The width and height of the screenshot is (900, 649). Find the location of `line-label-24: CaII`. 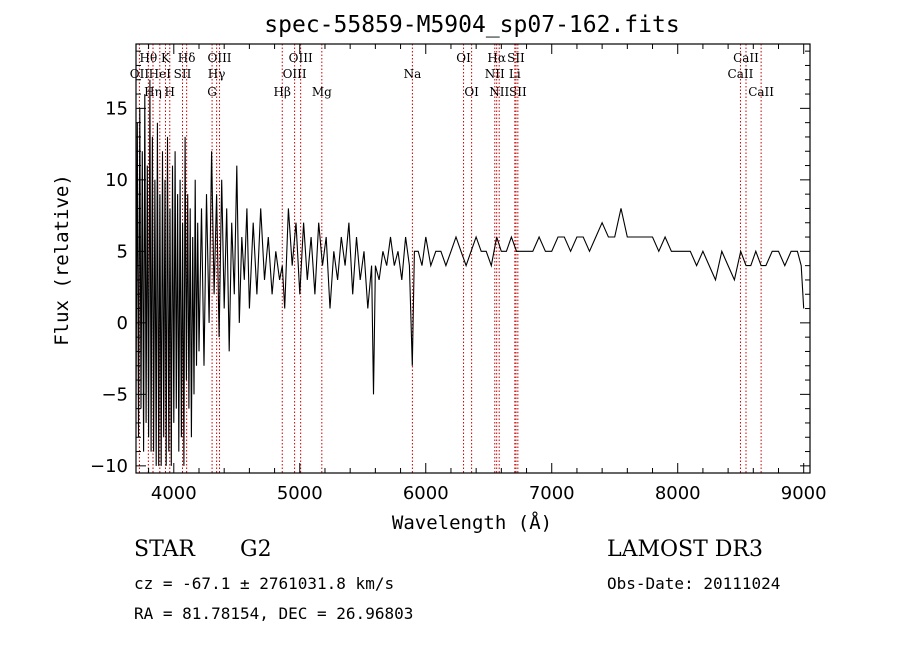

line-label-24: CaII is located at coordinates (741, 74).